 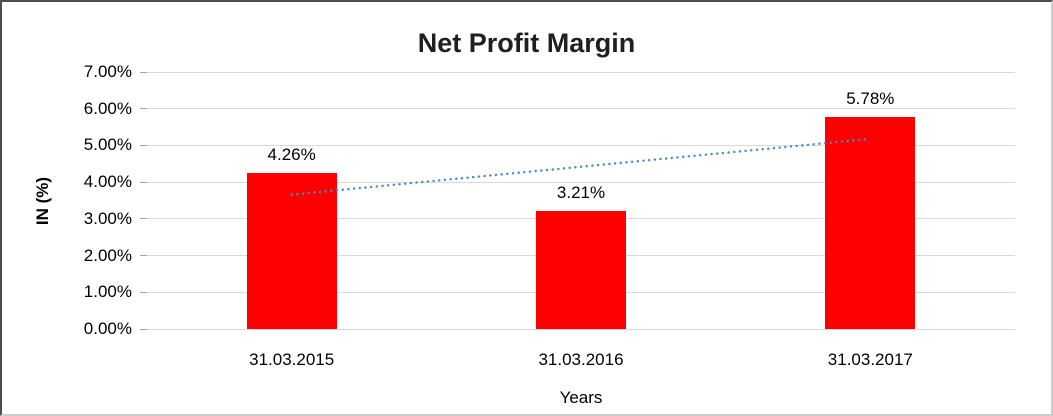 I want to click on y-axis-tick-label: 4.00%, so click(x=107, y=182).